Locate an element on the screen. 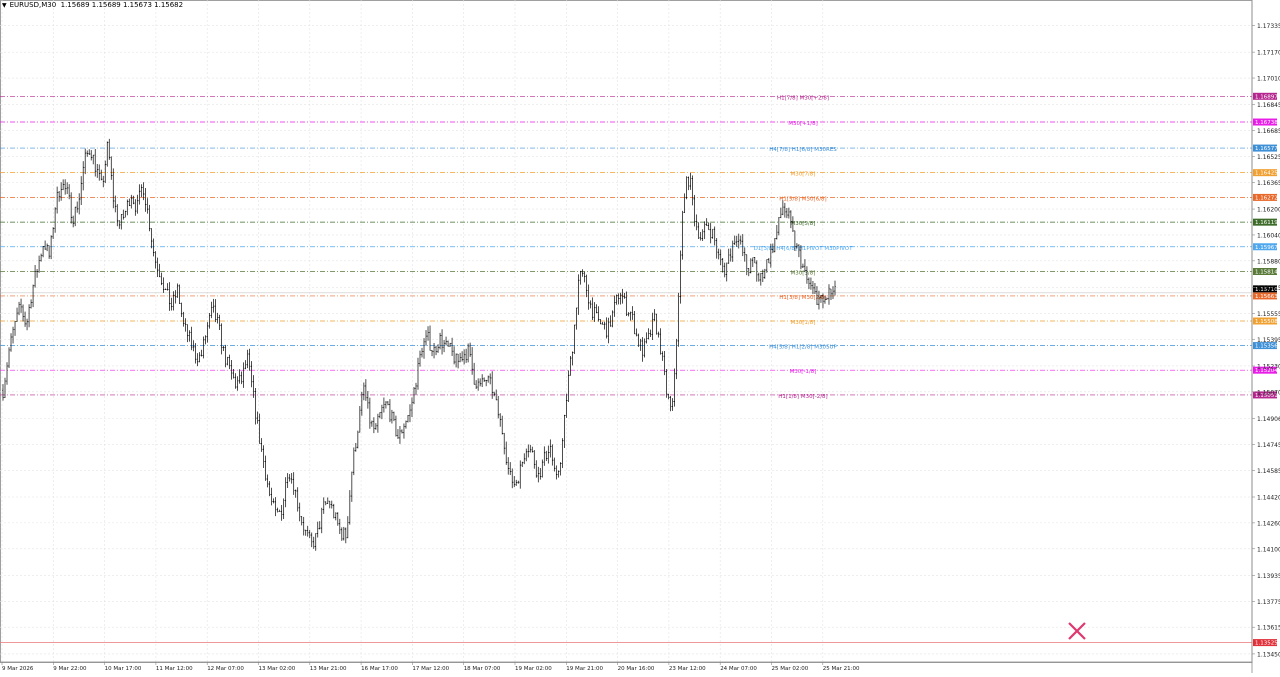  x-tick-label: 18 Mar 07:00 is located at coordinates (482, 669).